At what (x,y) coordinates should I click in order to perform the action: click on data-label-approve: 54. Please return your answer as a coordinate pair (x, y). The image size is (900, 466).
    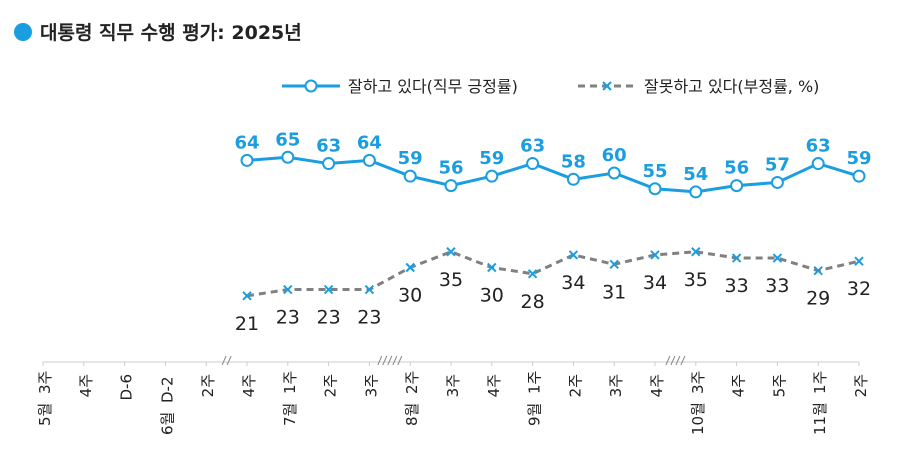
    Looking at the image, I should click on (695, 174).